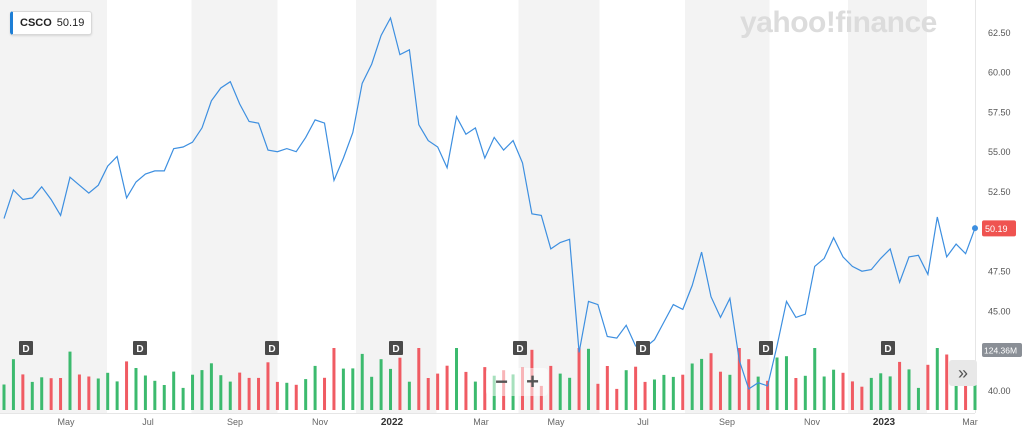  What do you see at coordinates (884, 422) in the screenshot?
I see `x-tick-label: 2023` at bounding box center [884, 422].